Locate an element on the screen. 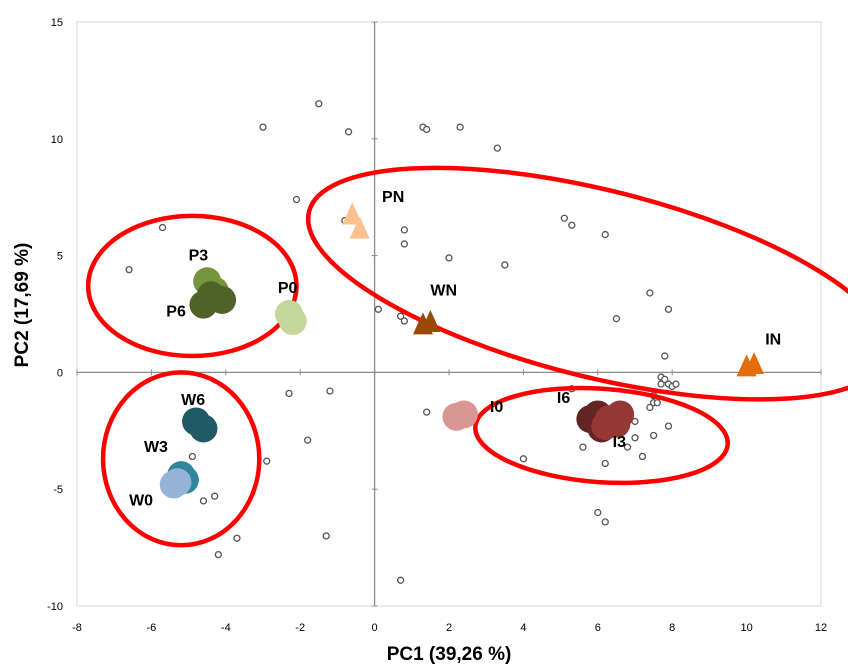  label-i0: I0 is located at coordinates (496, 407).